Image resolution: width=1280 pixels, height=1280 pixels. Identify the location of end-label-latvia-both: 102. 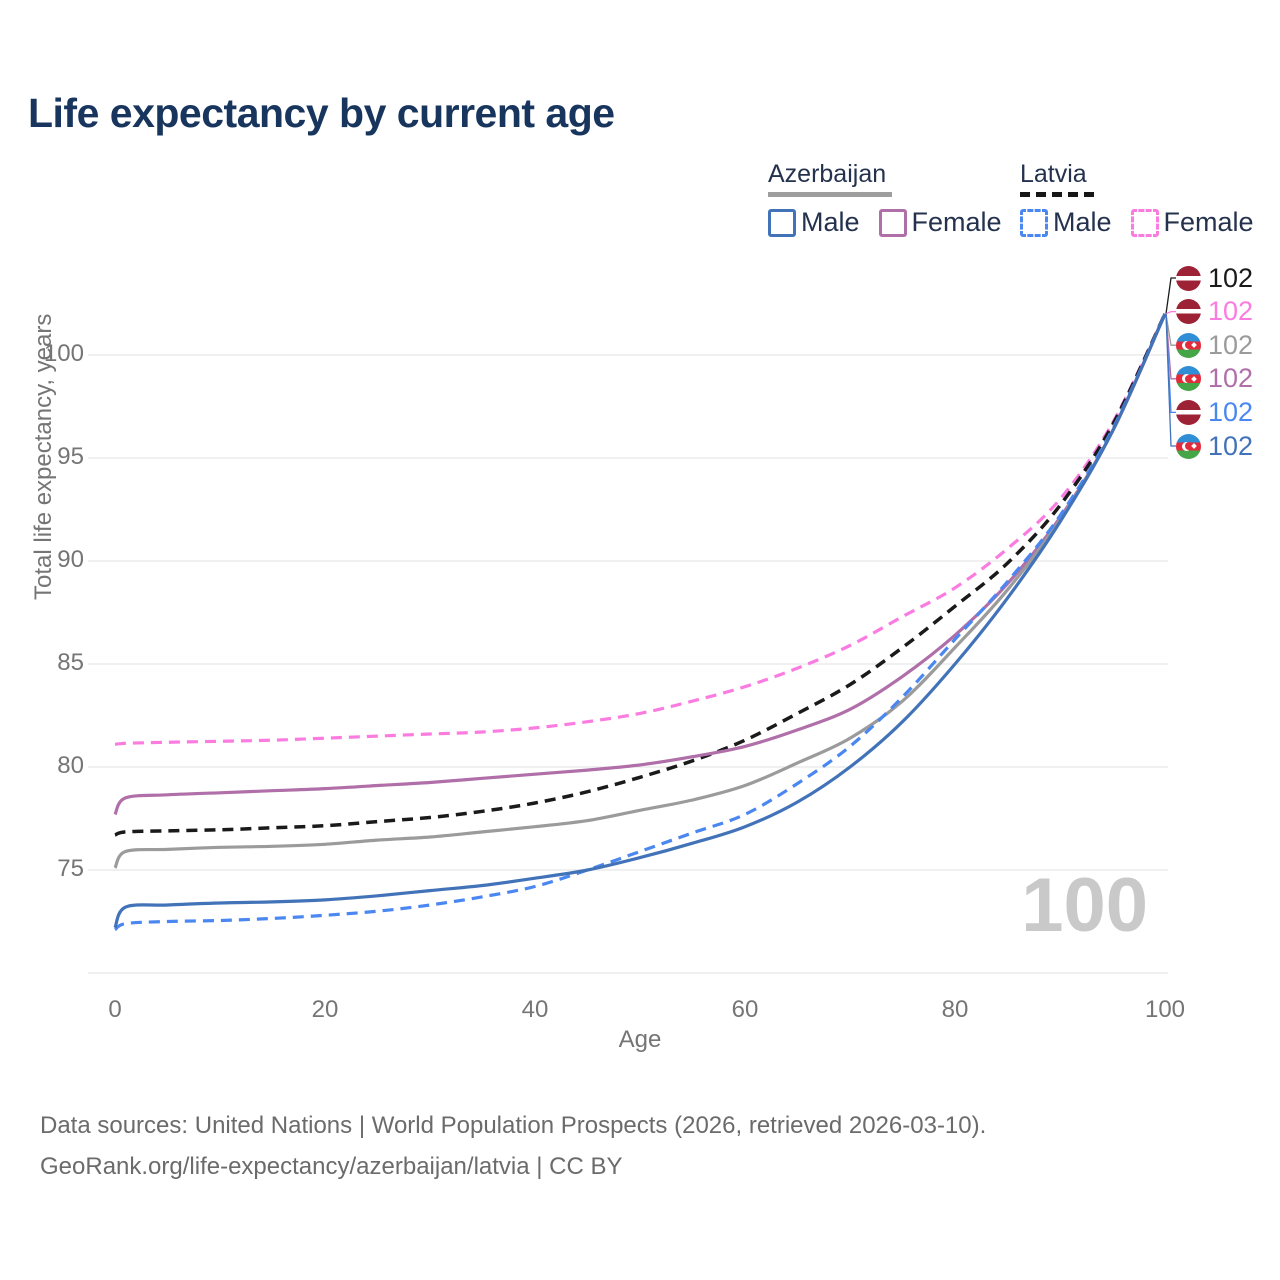
(1214, 278).